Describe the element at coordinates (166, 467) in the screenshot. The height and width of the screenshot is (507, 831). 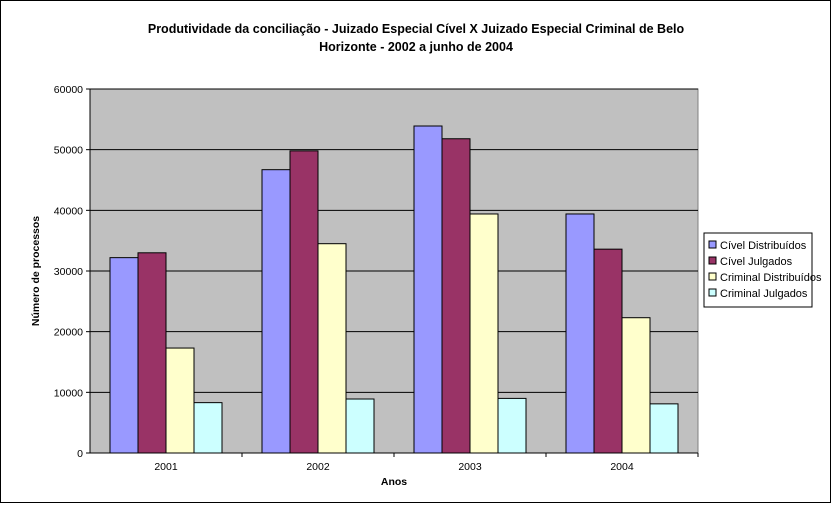
I see `x-tick-label: 2001` at that location.